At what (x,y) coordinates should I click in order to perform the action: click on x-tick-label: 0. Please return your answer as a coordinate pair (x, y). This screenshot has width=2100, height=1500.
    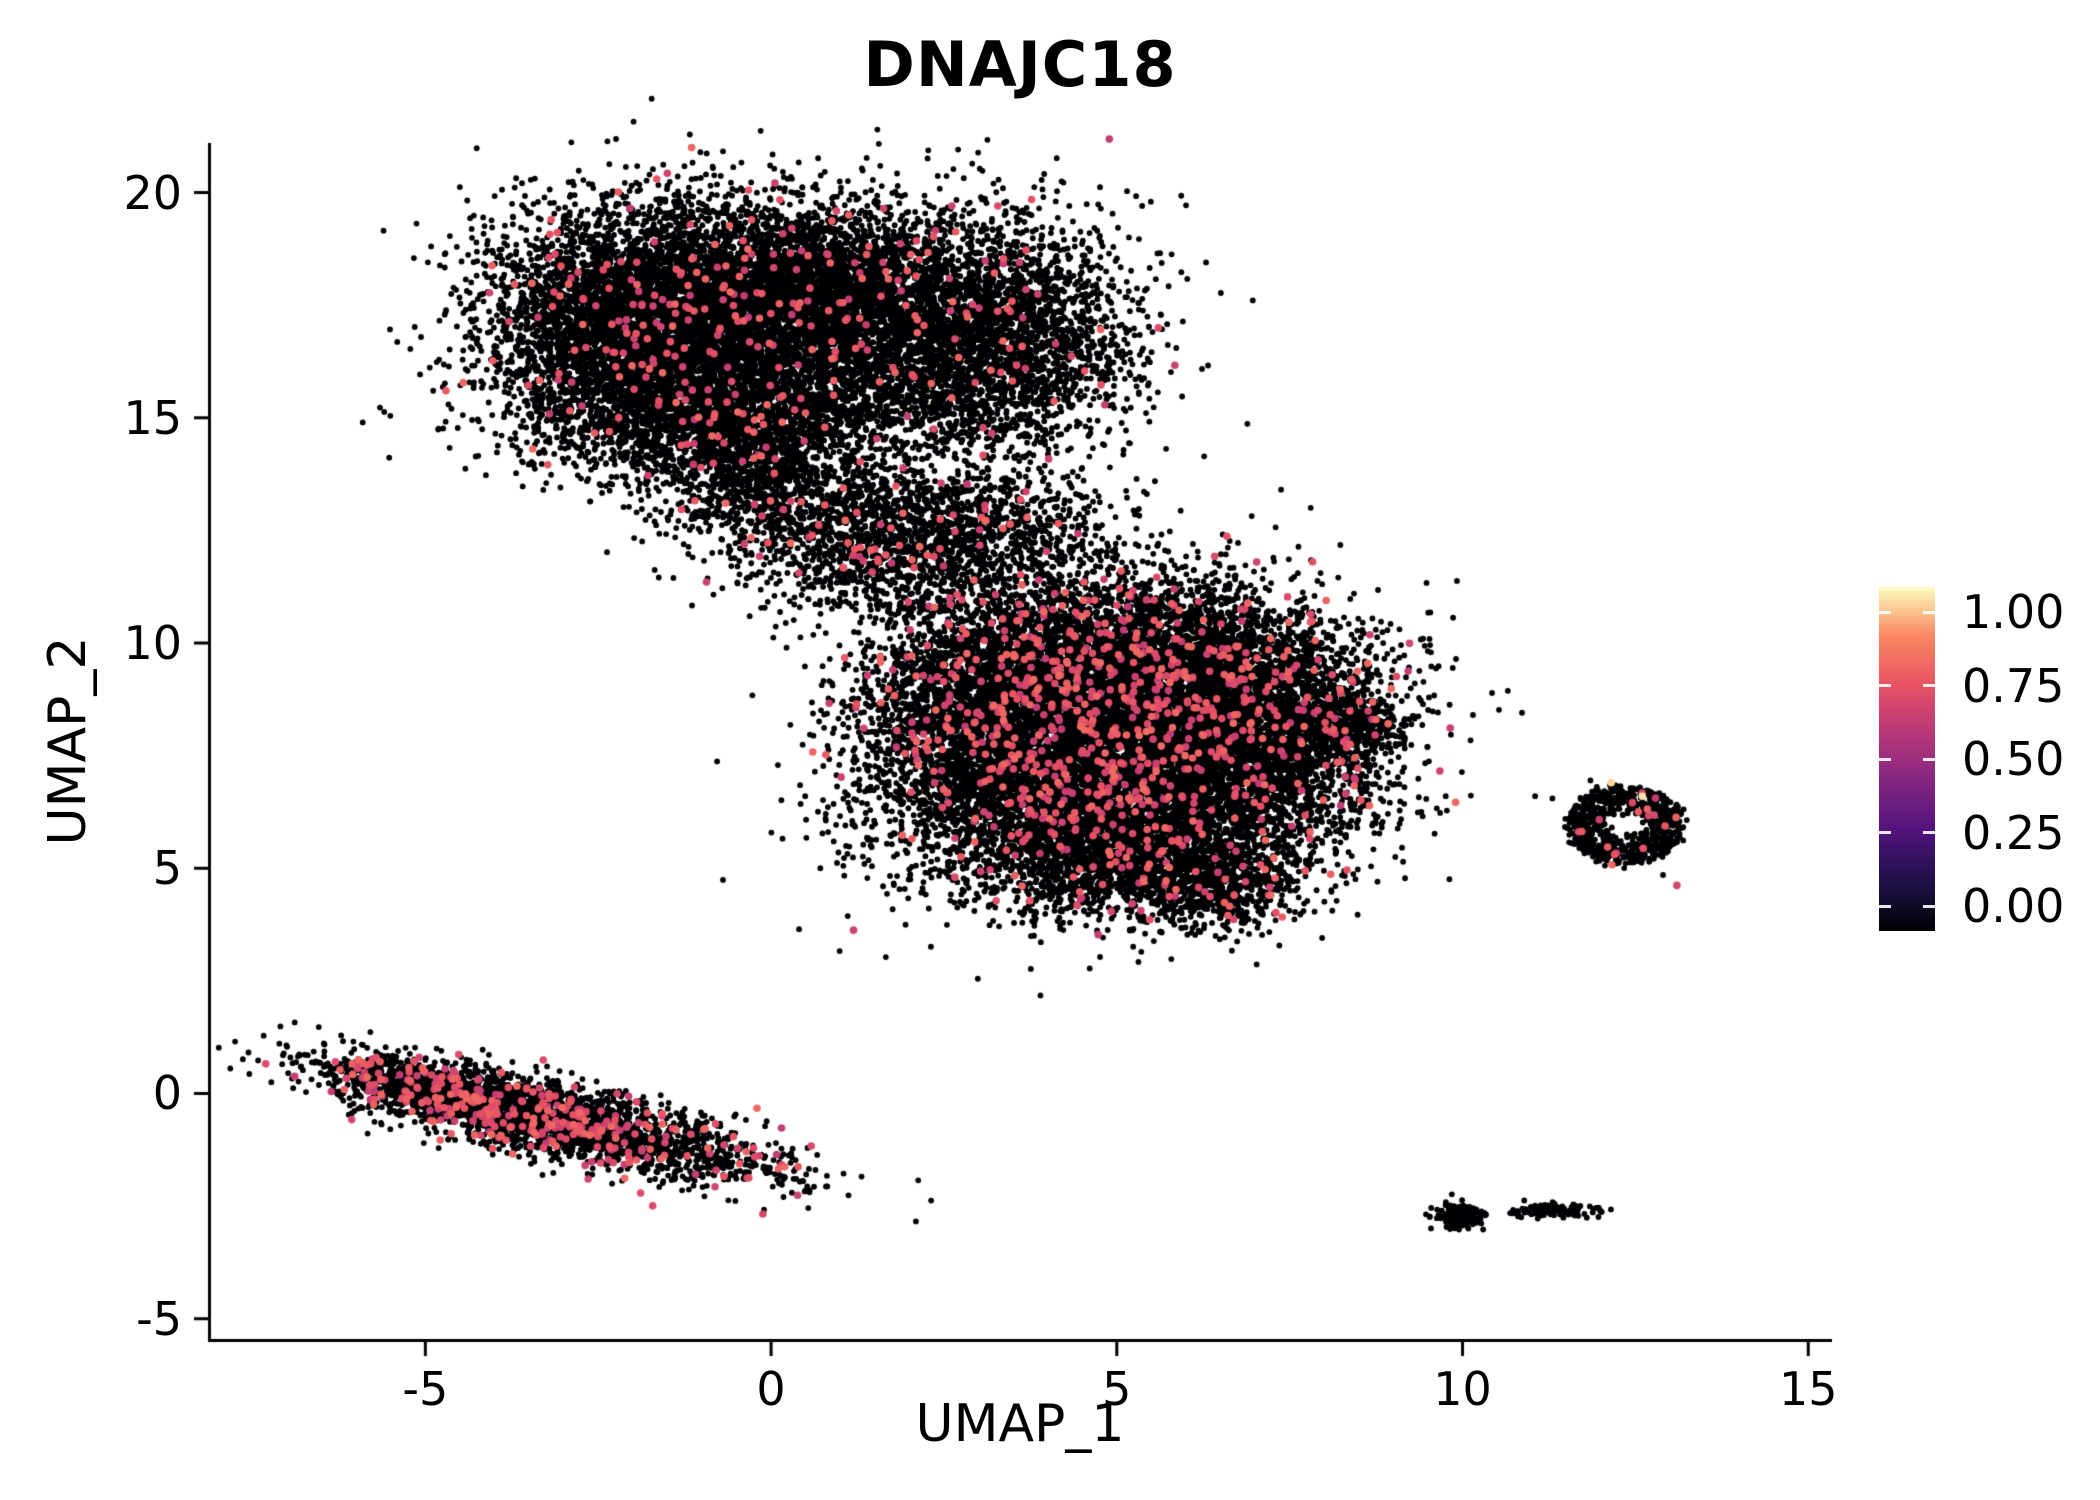
    Looking at the image, I should click on (771, 1389).